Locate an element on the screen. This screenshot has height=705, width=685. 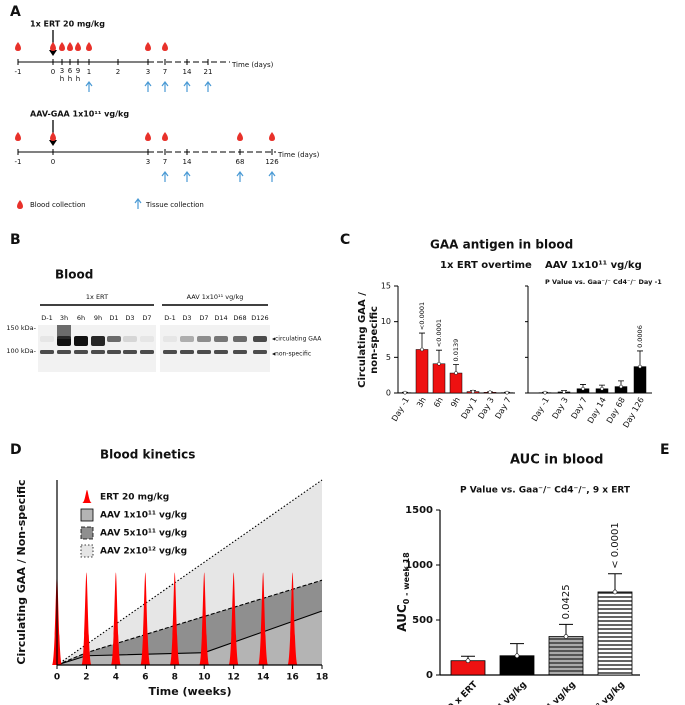
x-tick-label: 2x10¹² vg/kg is located at coordinates (601, 692).